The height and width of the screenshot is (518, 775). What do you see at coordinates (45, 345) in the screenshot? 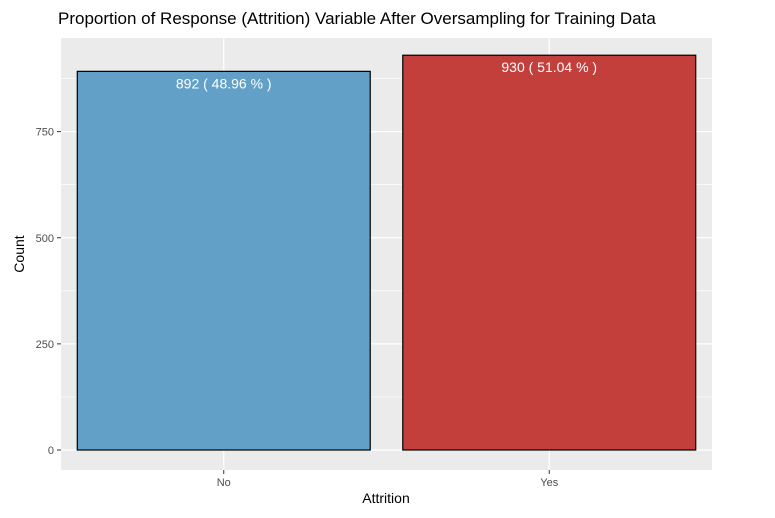
I see `y-tick-label: 250` at bounding box center [45, 345].